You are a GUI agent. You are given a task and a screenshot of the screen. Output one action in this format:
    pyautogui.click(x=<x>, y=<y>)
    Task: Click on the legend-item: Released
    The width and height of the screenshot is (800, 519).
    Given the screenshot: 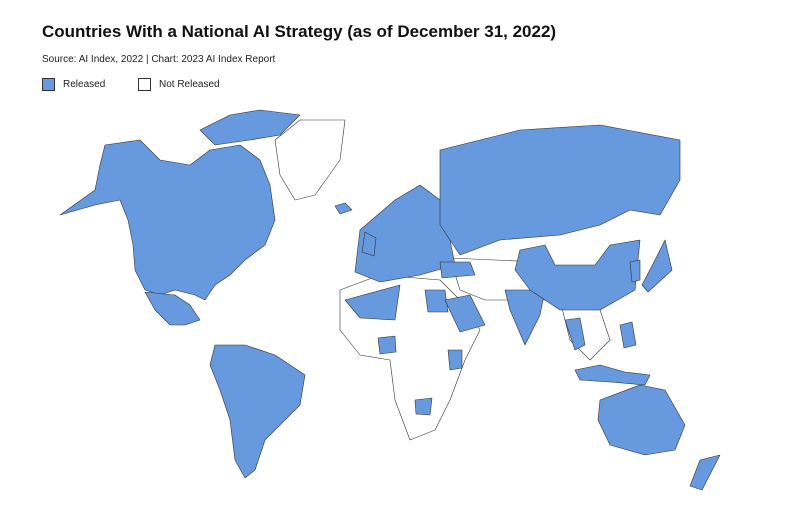 What is the action you would take?
    pyautogui.click(x=73, y=84)
    